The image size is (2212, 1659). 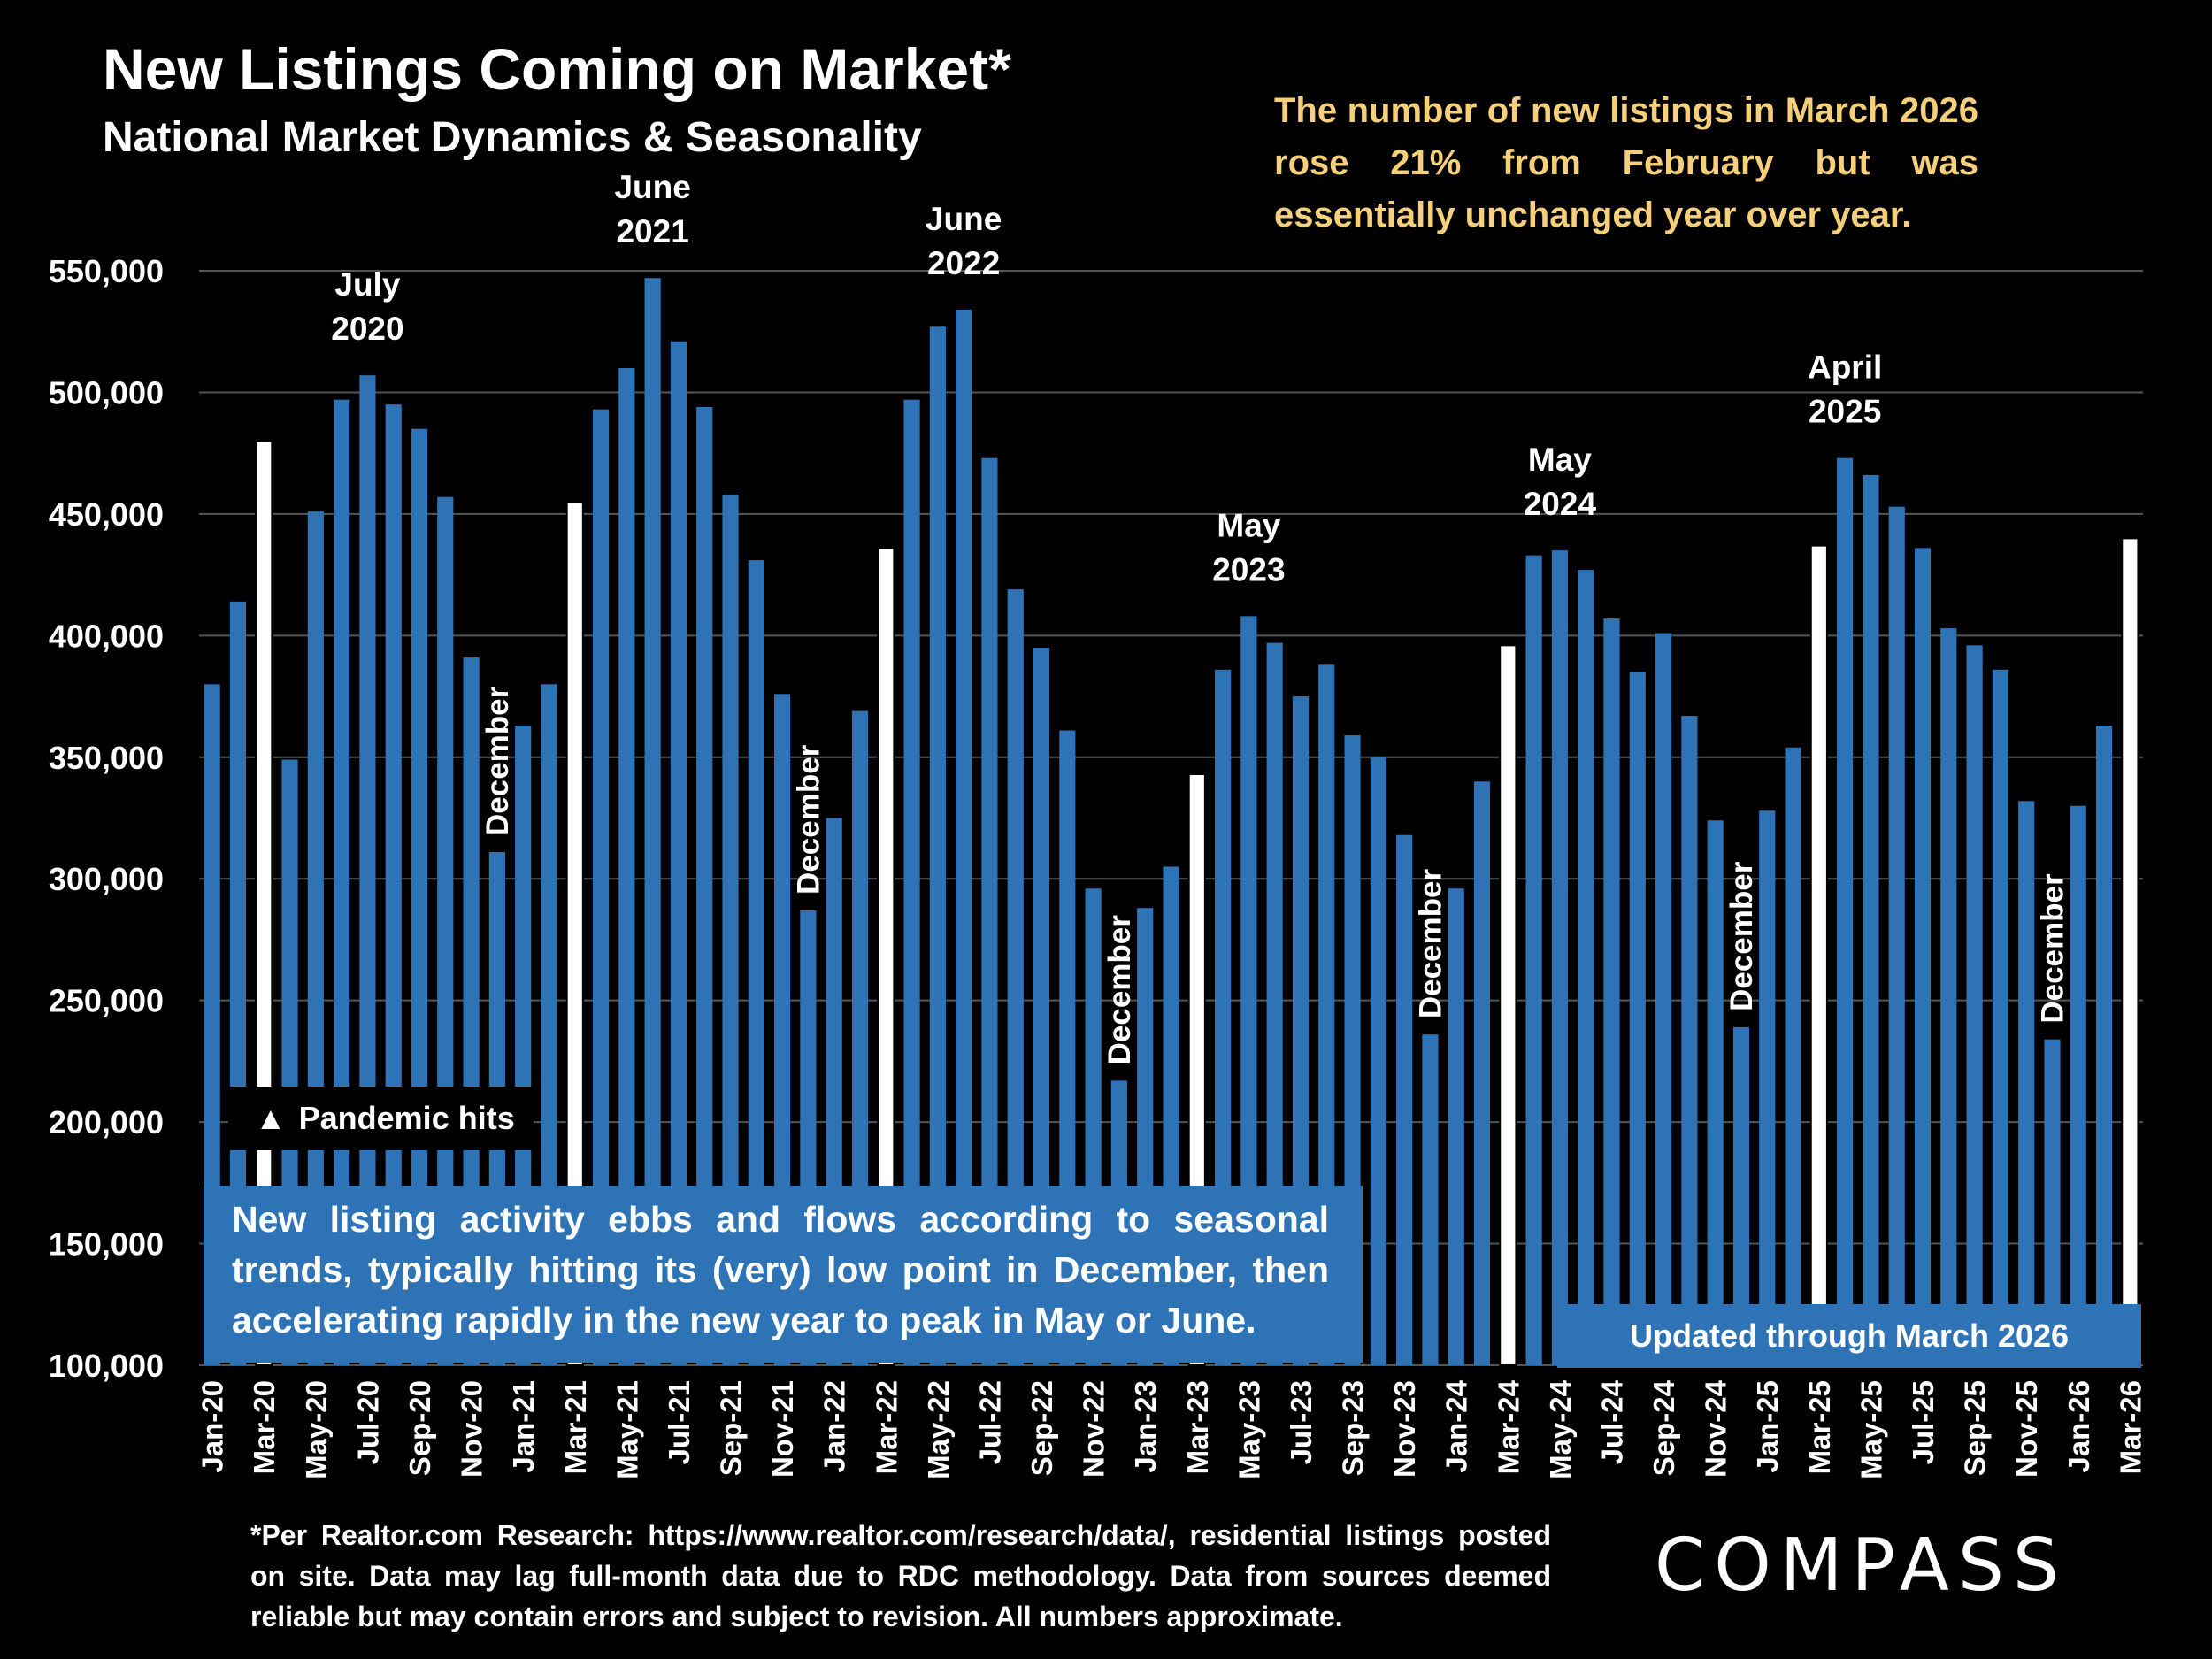 I want to click on peak-label: July, so click(x=367, y=285).